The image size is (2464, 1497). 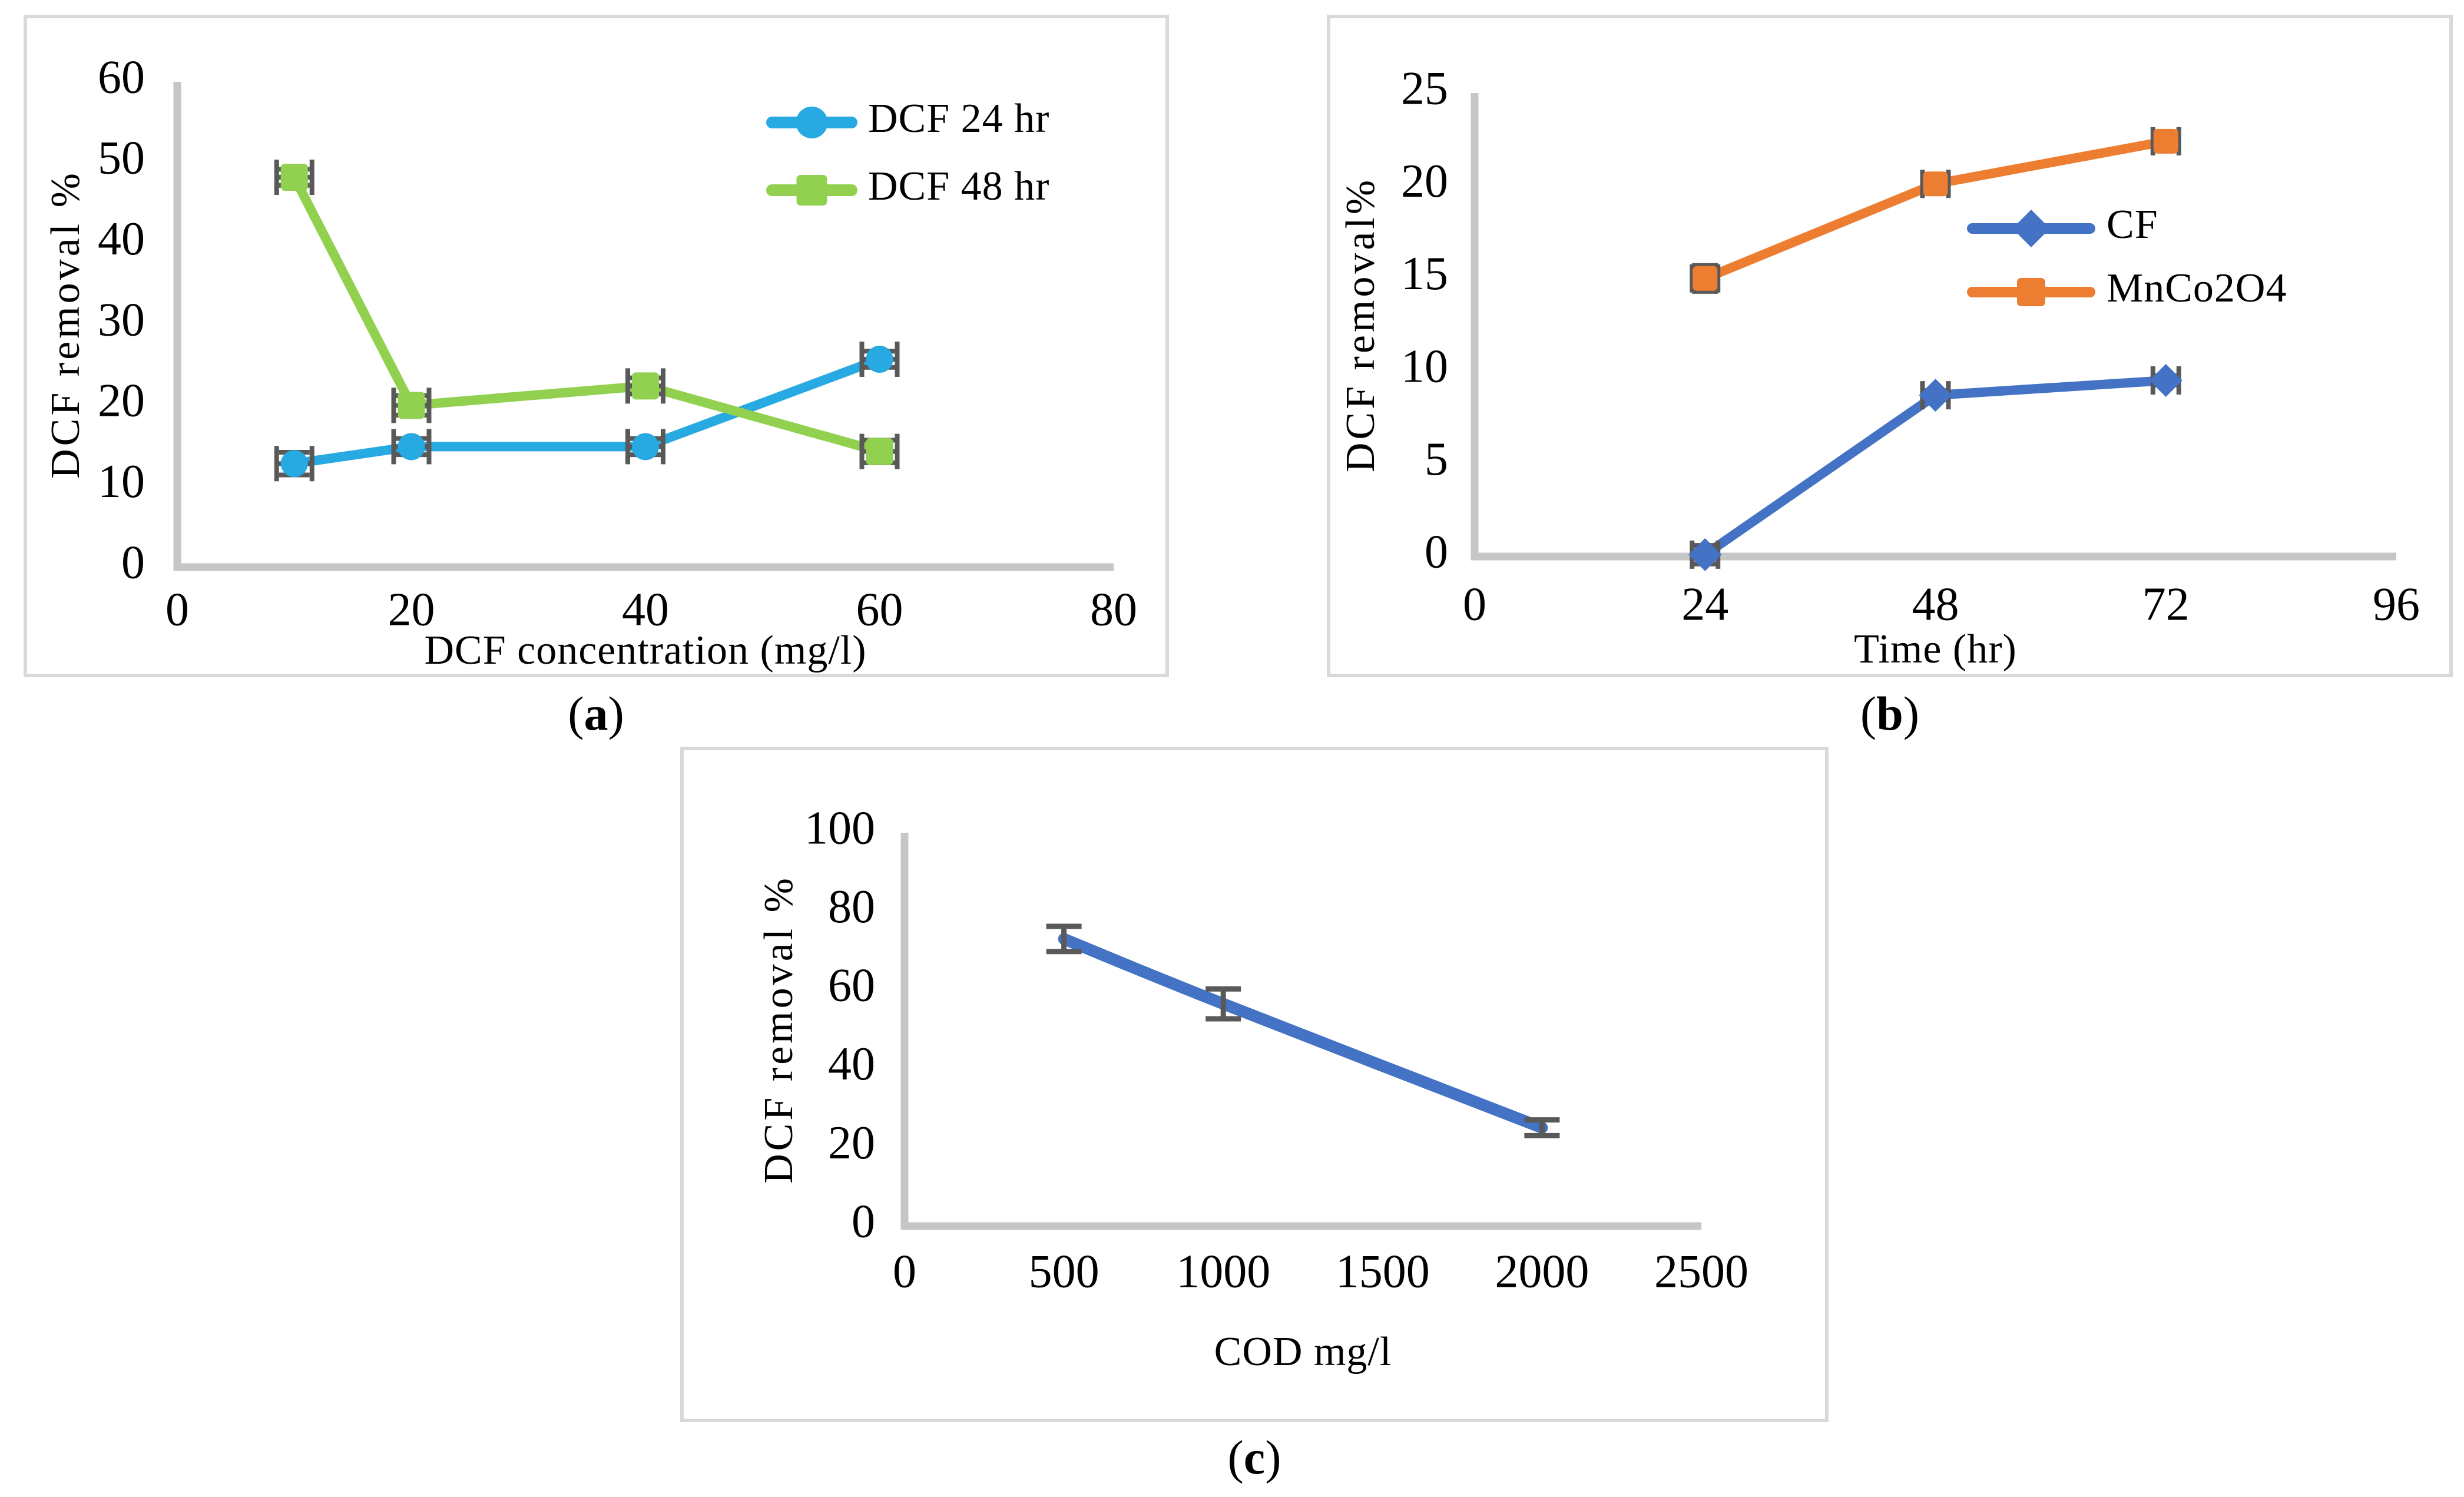 I want to click on x-tick-label: 1000, so click(x=1223, y=1271).